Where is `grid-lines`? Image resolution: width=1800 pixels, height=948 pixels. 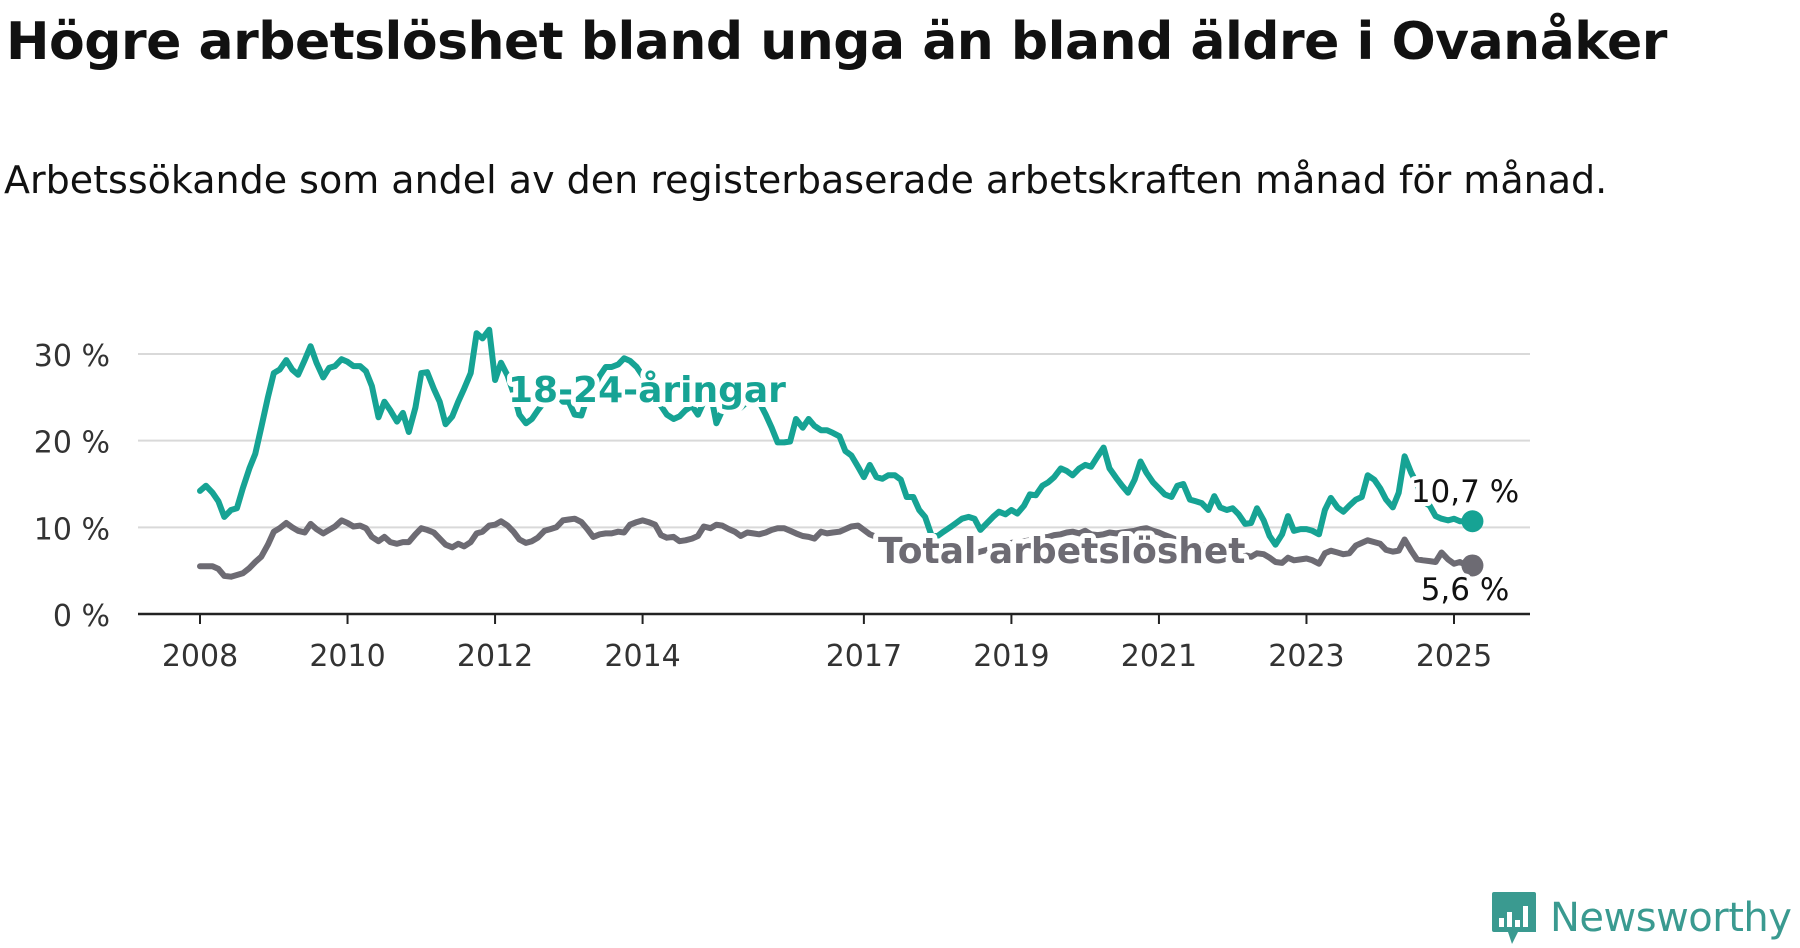
grid-lines is located at coordinates (834, 441).